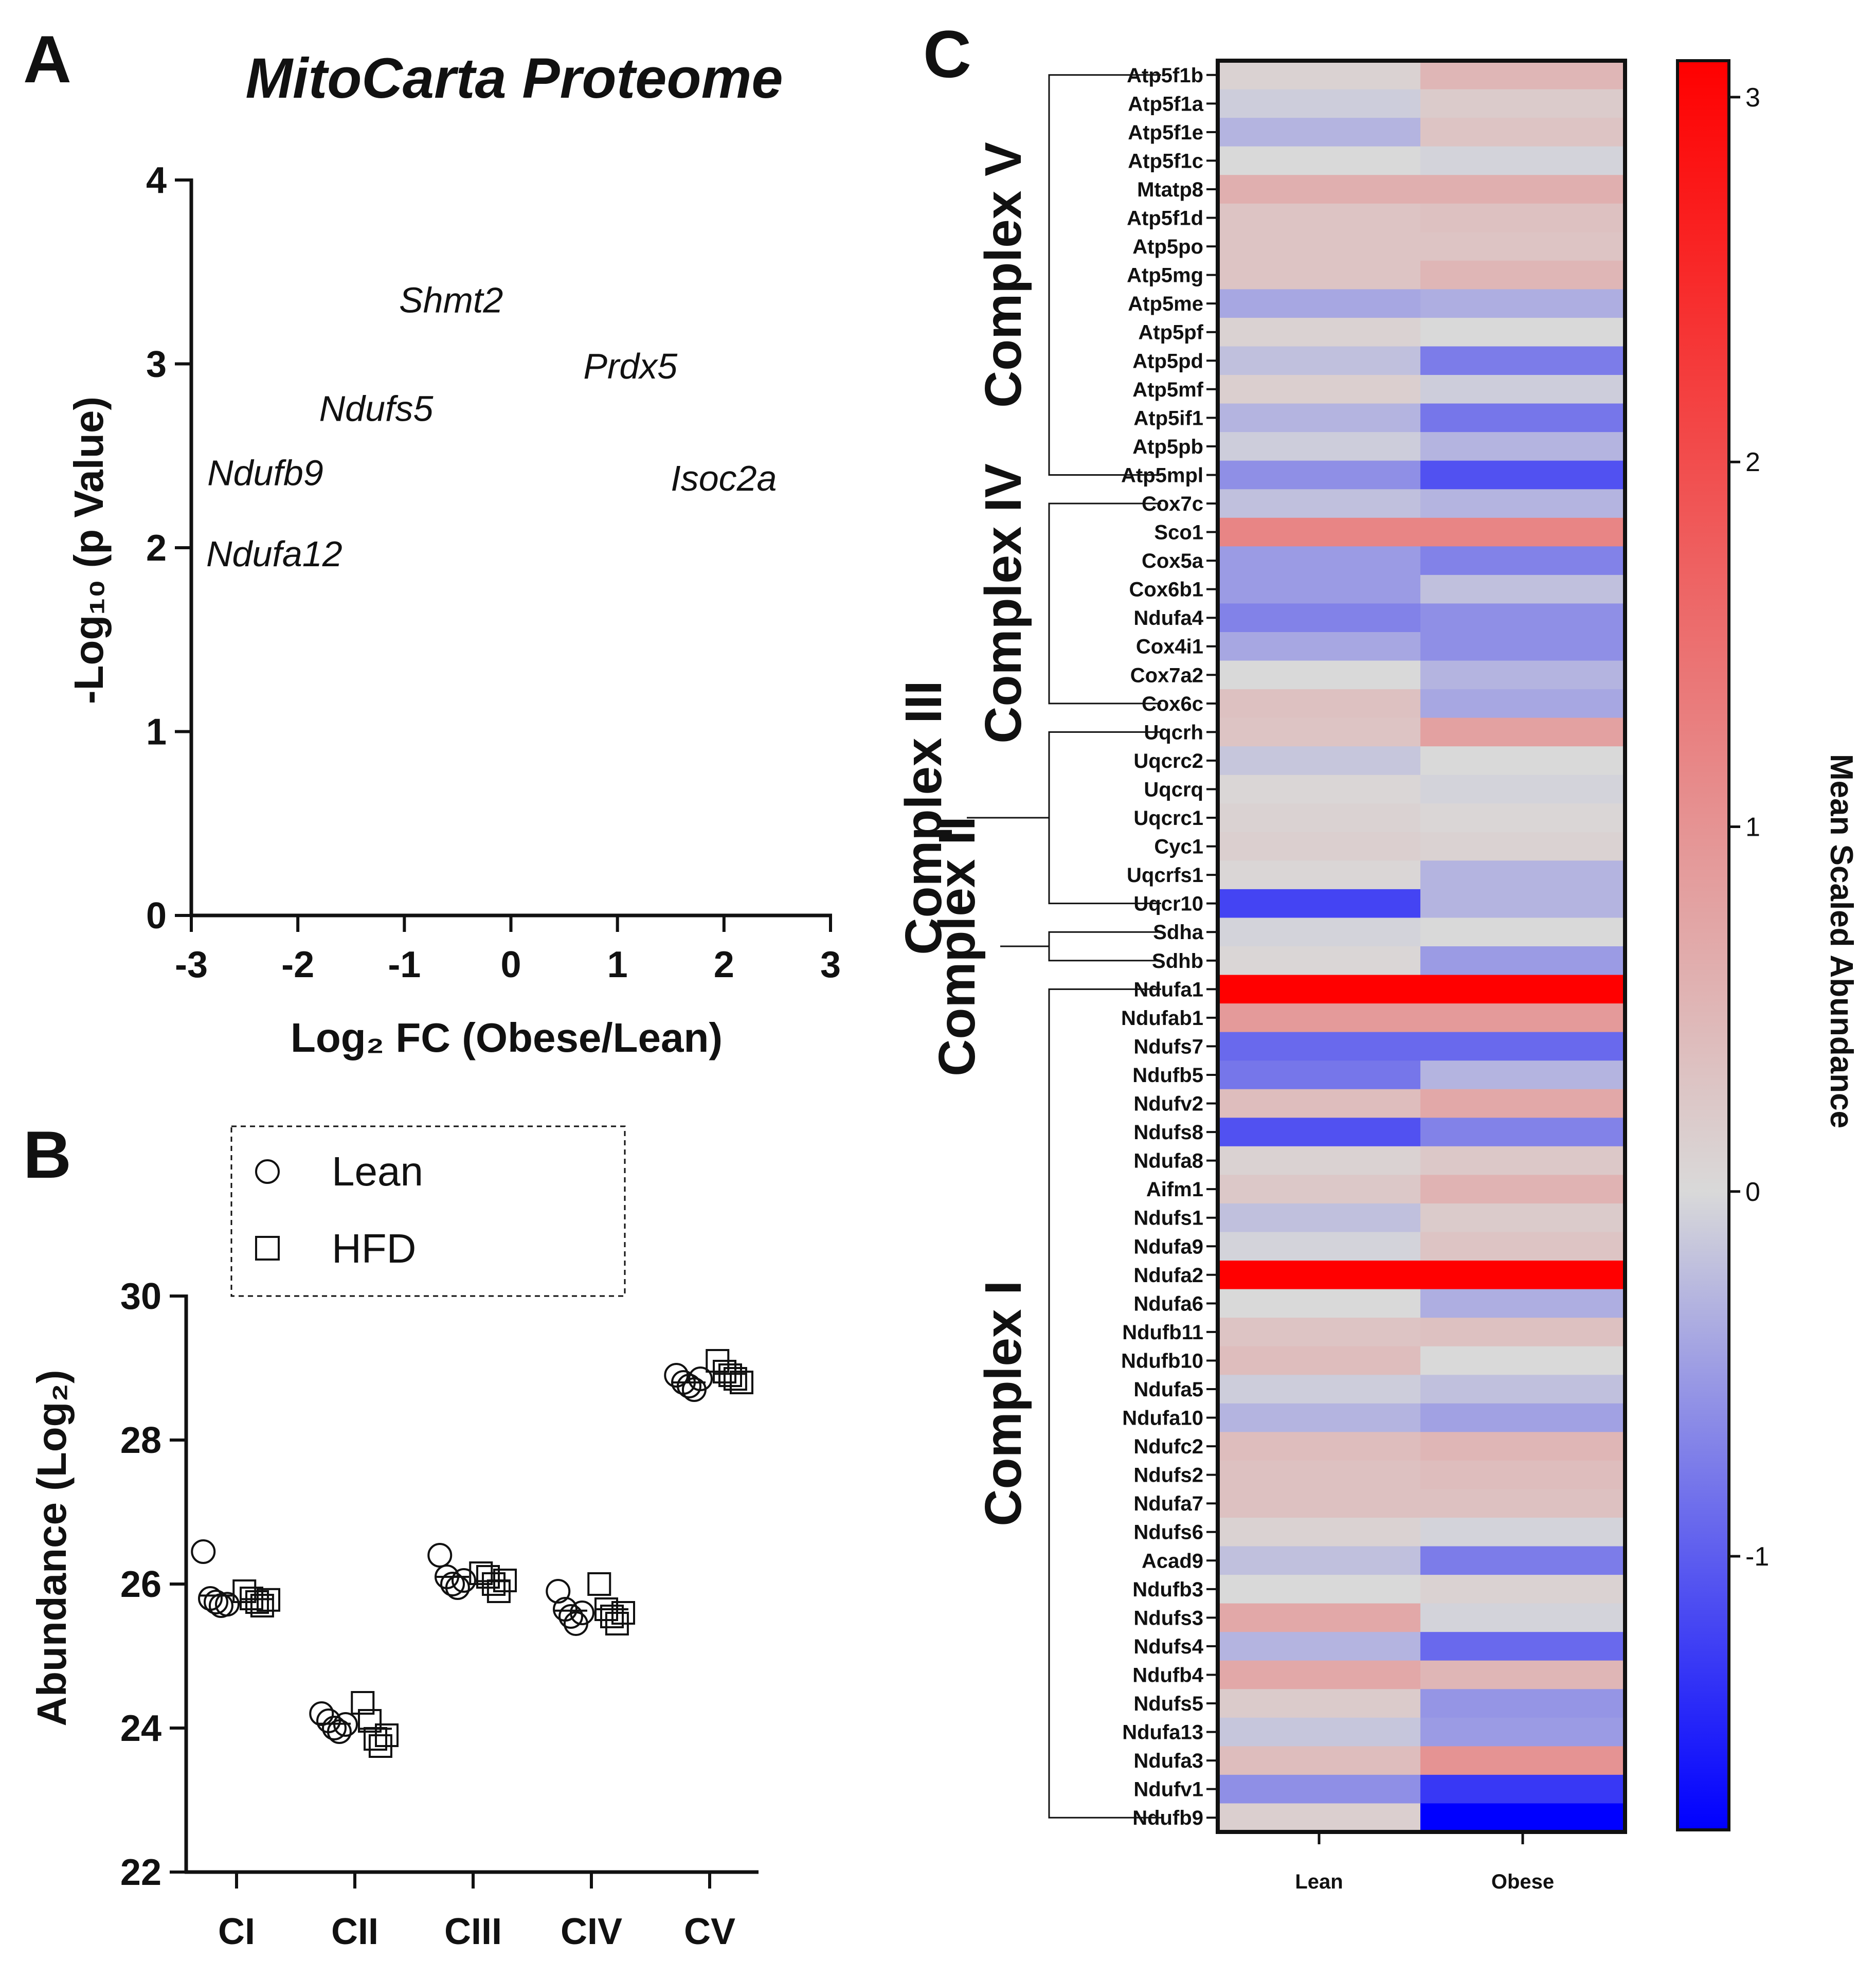  I want to click on y-tick-label: 2, so click(156, 548).